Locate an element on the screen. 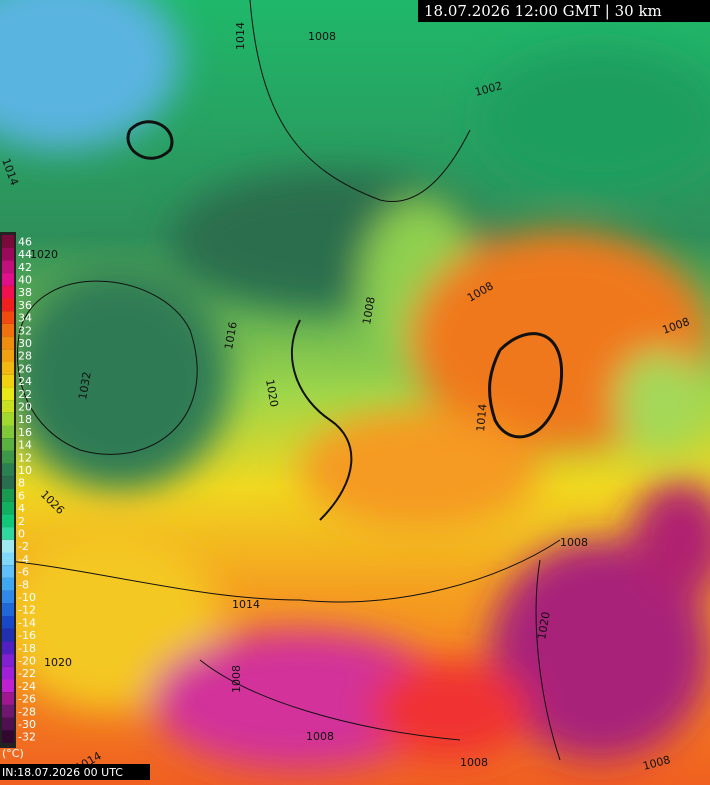 This screenshot has width=710, height=785. legend-label: 16 is located at coordinates (25, 432).